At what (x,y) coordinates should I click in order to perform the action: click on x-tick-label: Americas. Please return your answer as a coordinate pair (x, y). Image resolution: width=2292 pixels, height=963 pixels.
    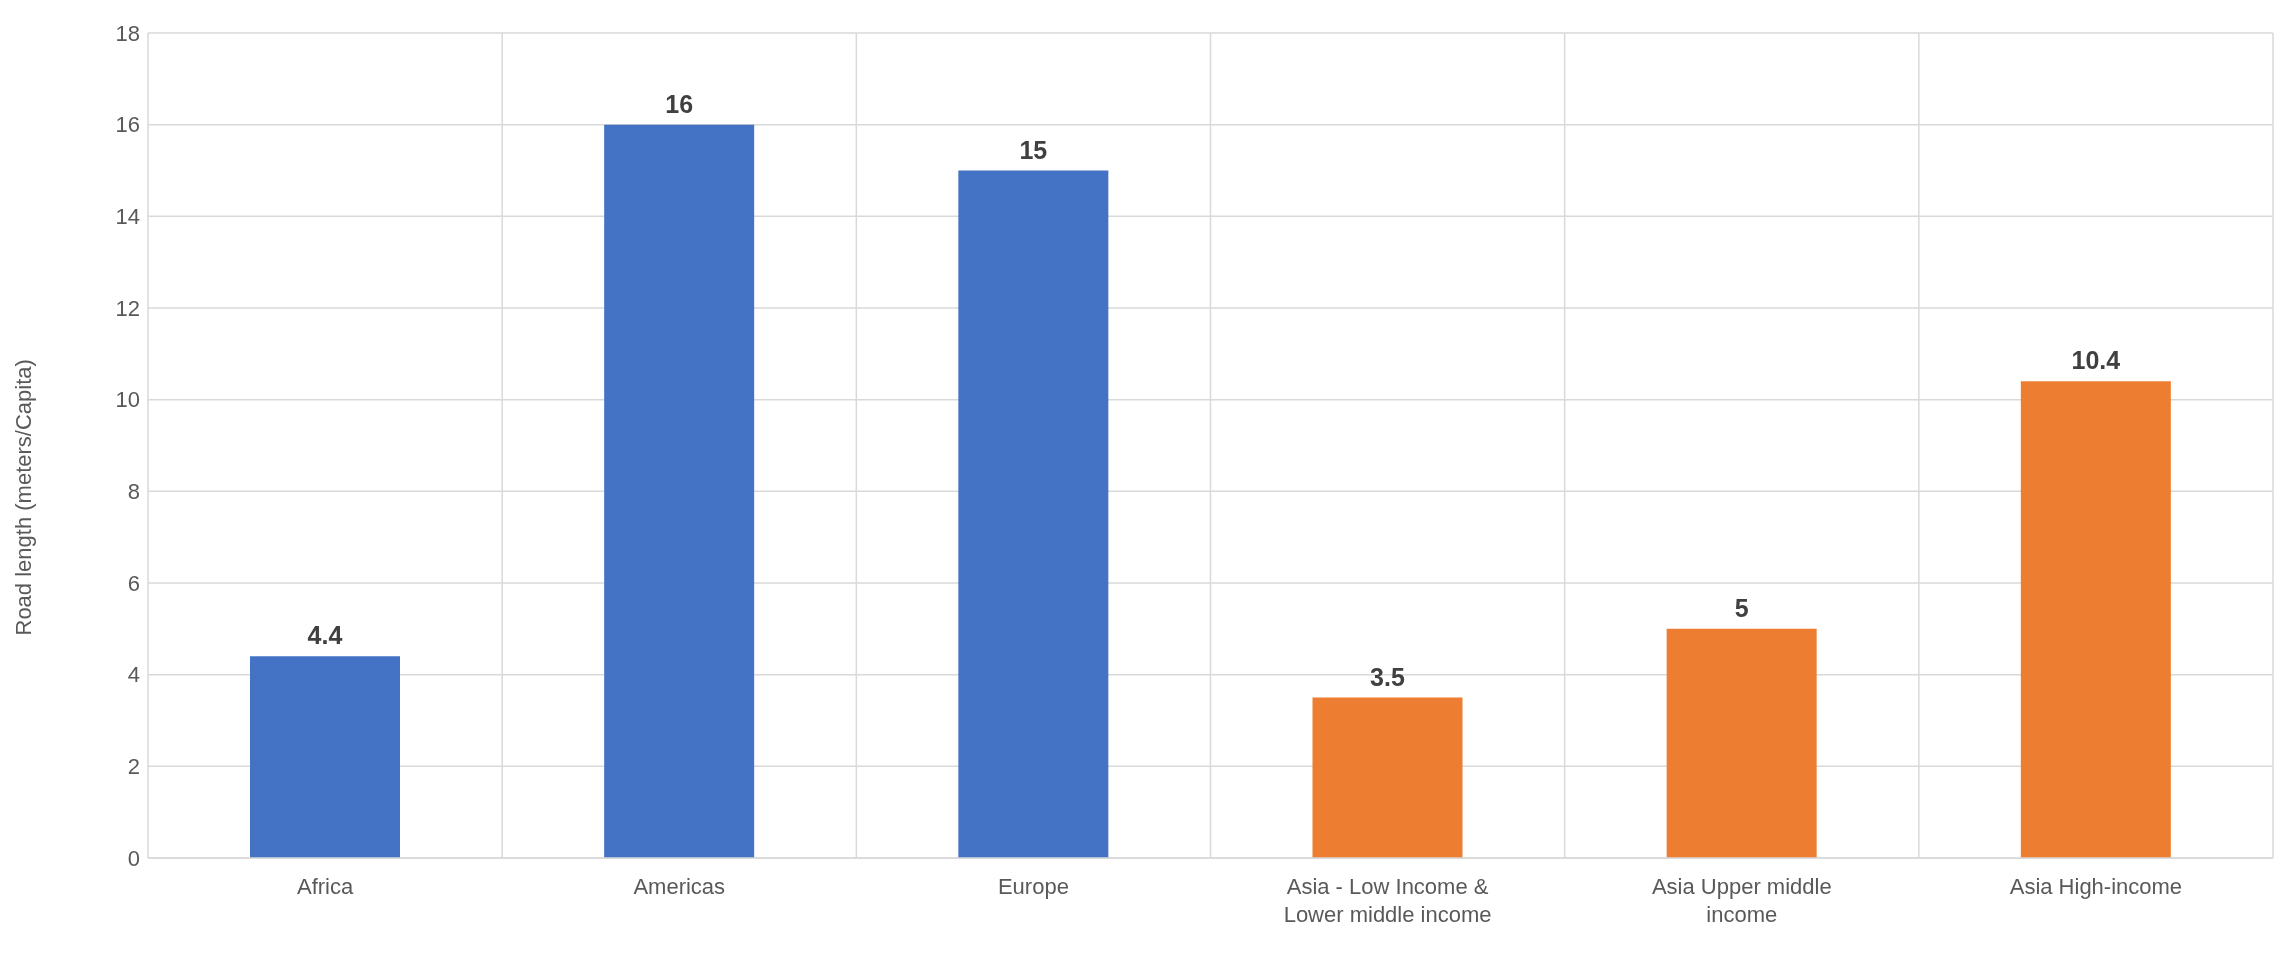
    Looking at the image, I should click on (679, 886).